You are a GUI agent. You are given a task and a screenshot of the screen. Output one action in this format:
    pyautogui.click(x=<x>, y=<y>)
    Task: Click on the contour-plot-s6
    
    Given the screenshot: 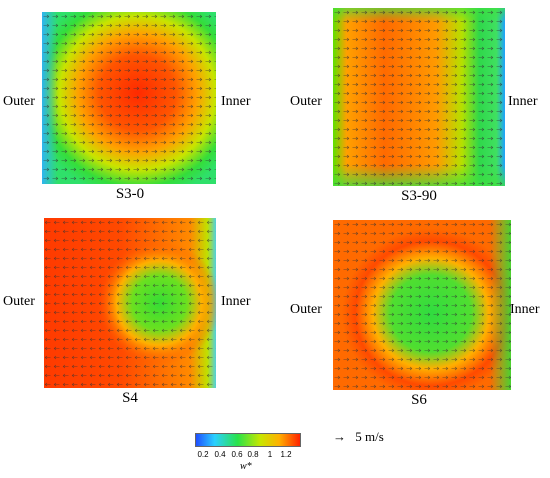 What is the action you would take?
    pyautogui.click(x=422, y=305)
    